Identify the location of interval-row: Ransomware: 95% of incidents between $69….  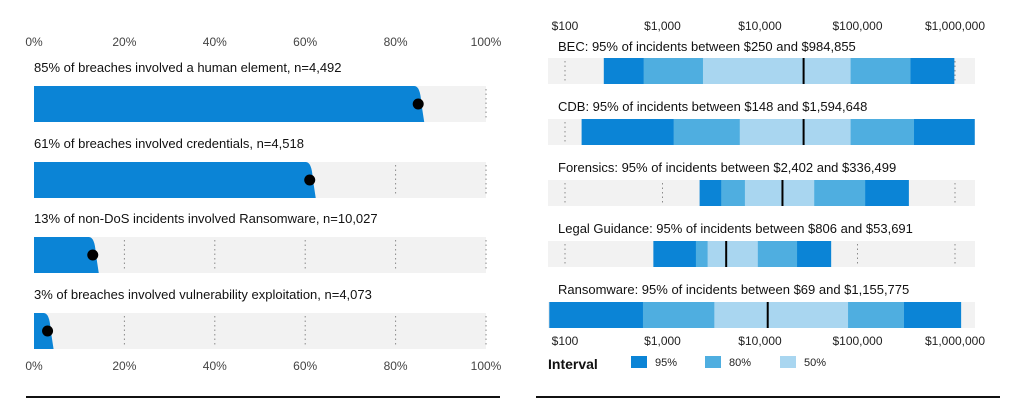
(761, 305).